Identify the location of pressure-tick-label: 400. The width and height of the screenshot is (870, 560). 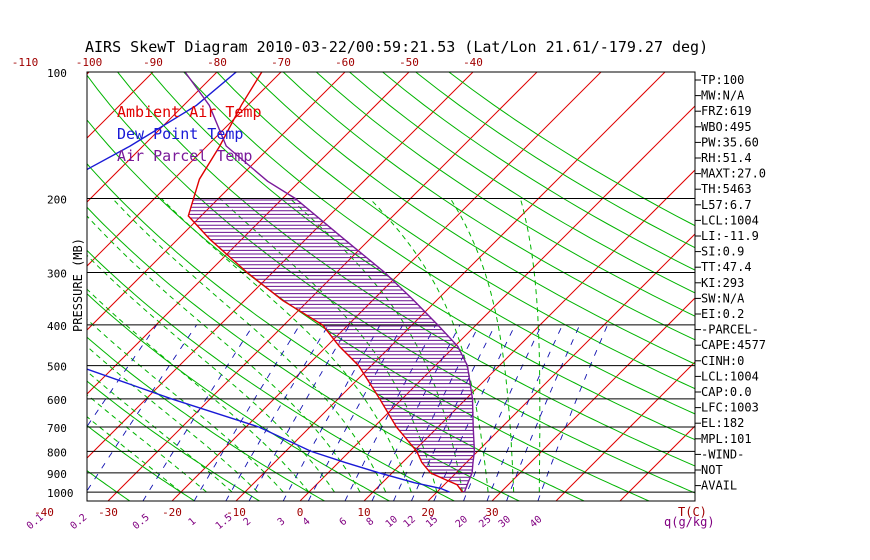
(57, 326).